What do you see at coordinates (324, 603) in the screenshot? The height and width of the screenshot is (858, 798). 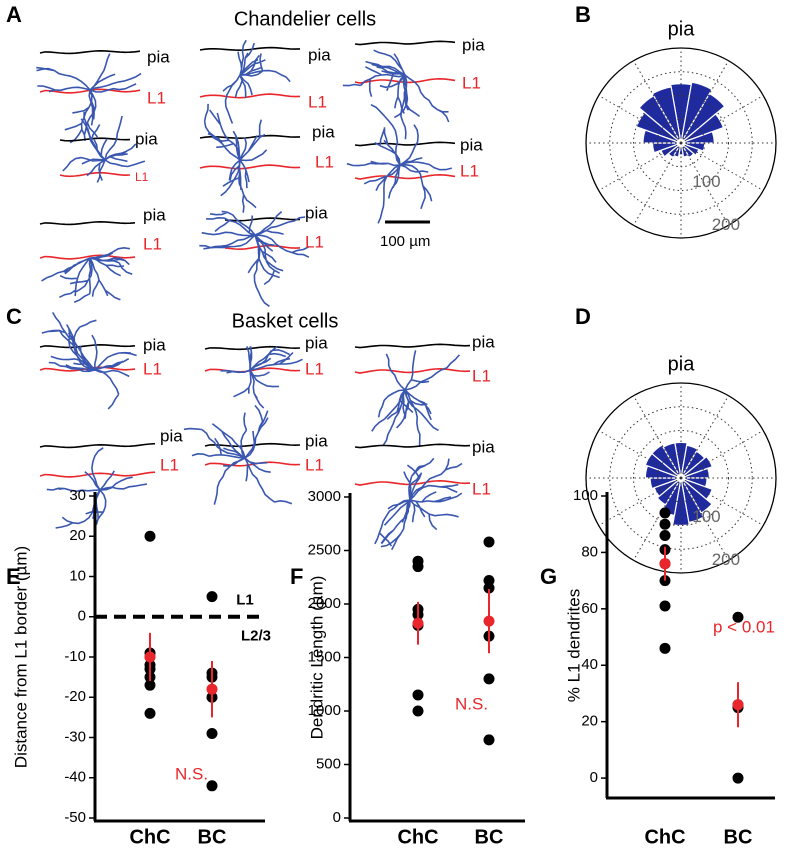 I see `y-tick-label: 2000` at bounding box center [324, 603].